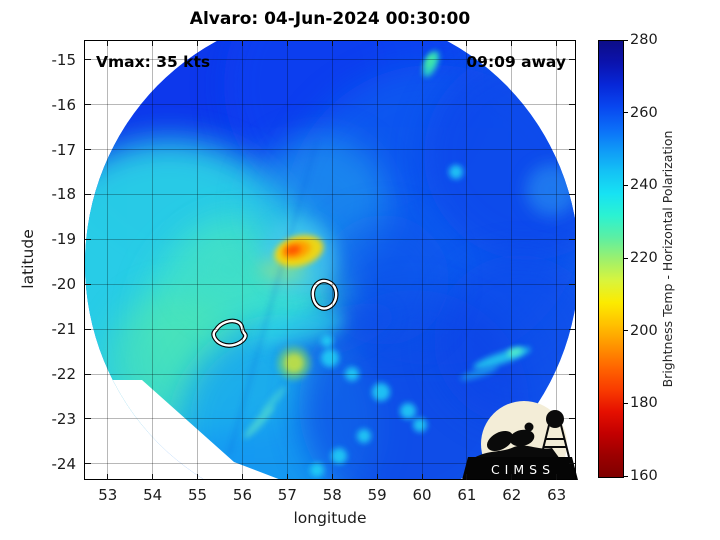 Image resolution: width=720 pixels, height=540 pixels. Describe the element at coordinates (198, 495) in the screenshot. I see `x-tick-label: 55` at that location.